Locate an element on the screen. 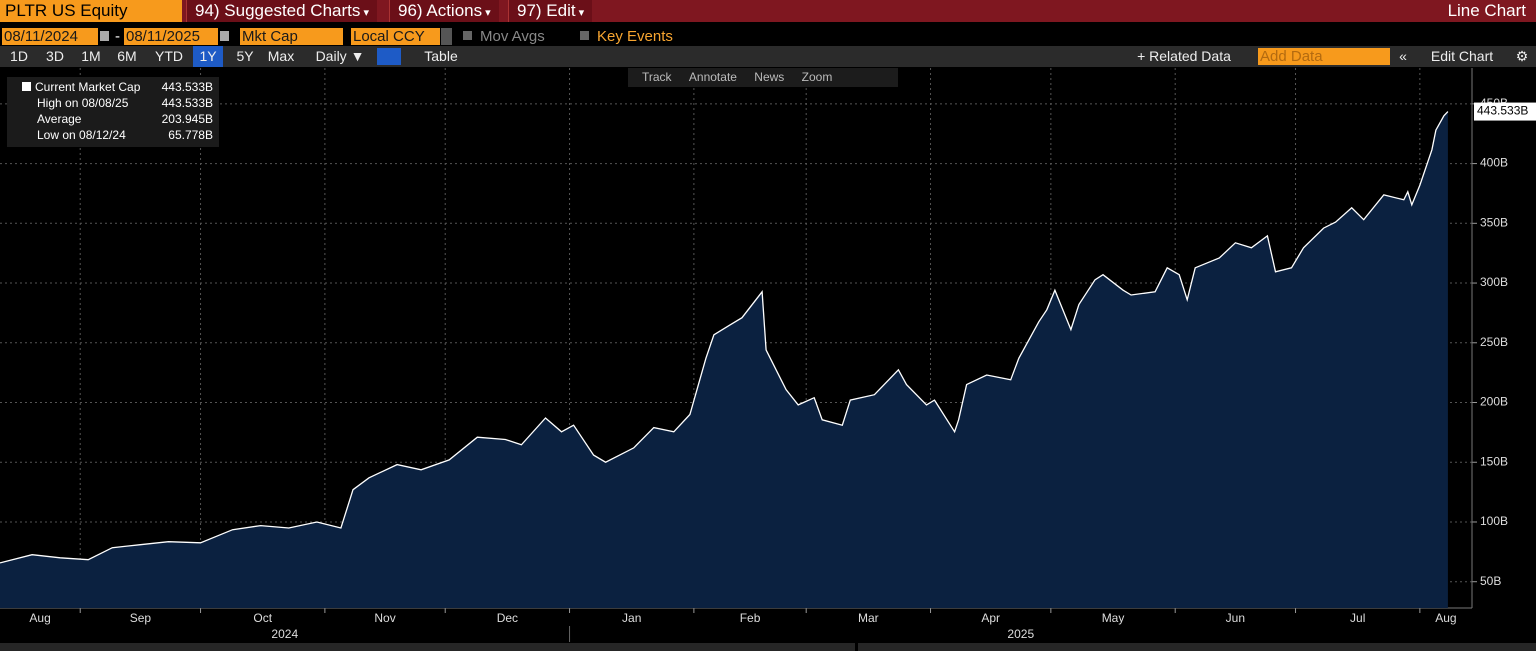 The height and width of the screenshot is (651, 1536). x-tick-label: Feb is located at coordinates (750, 618).